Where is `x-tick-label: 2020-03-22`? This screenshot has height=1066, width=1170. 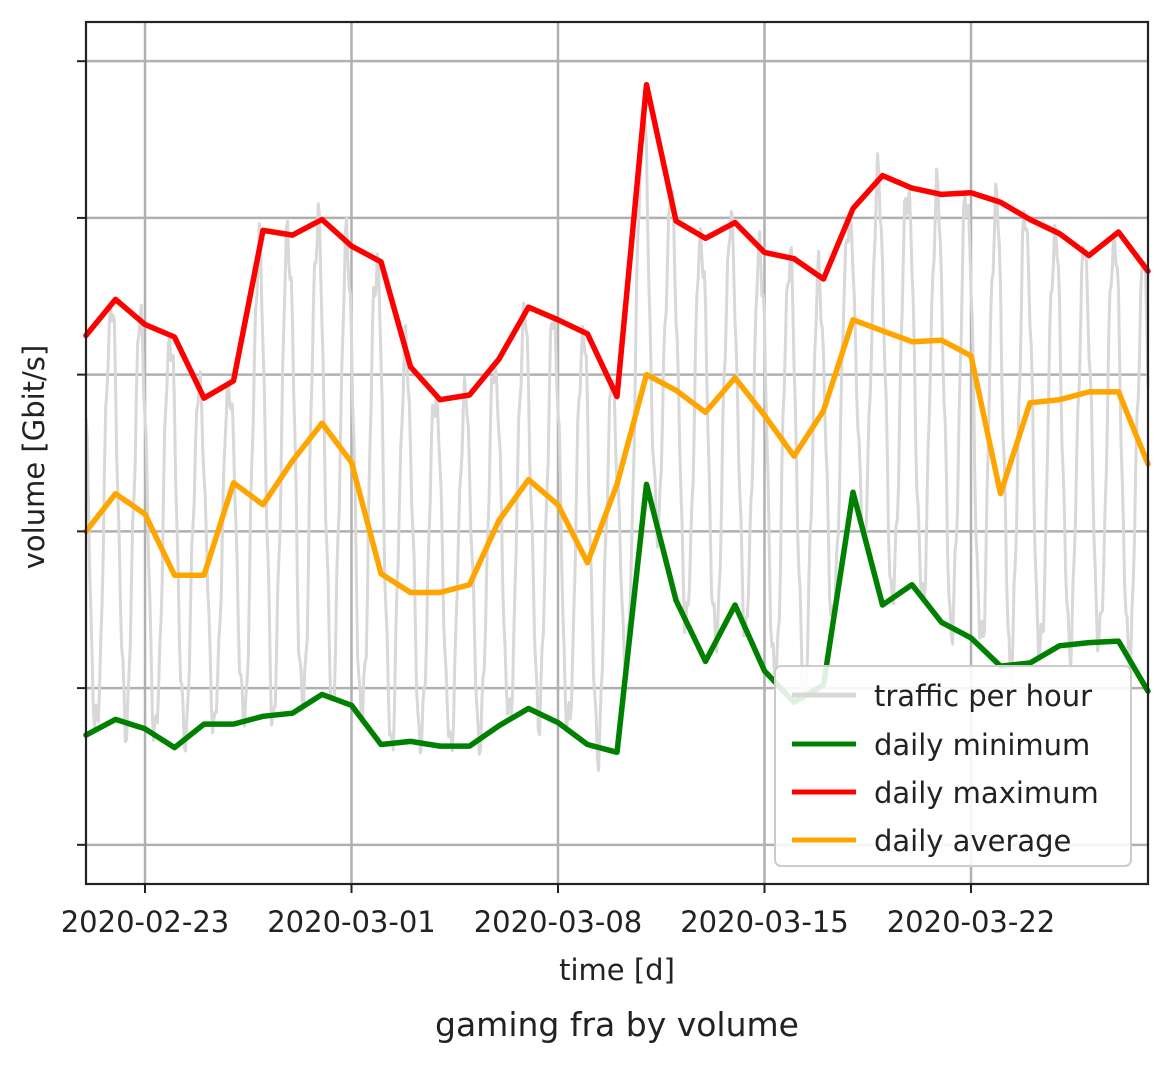 x-tick-label: 2020-03-22 is located at coordinates (971, 922).